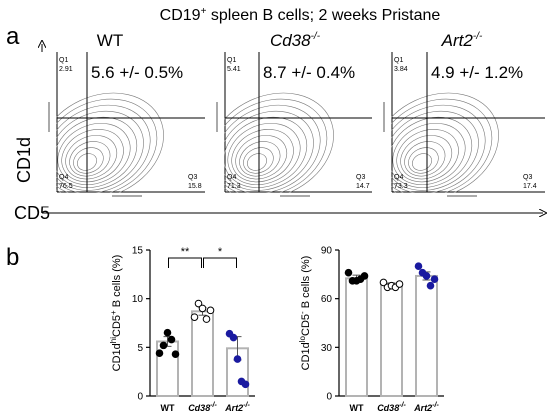 This screenshot has height=420, width=550. Describe the element at coordinates (66, 69) in the screenshot. I see `q1-value: 2.91` at that location.